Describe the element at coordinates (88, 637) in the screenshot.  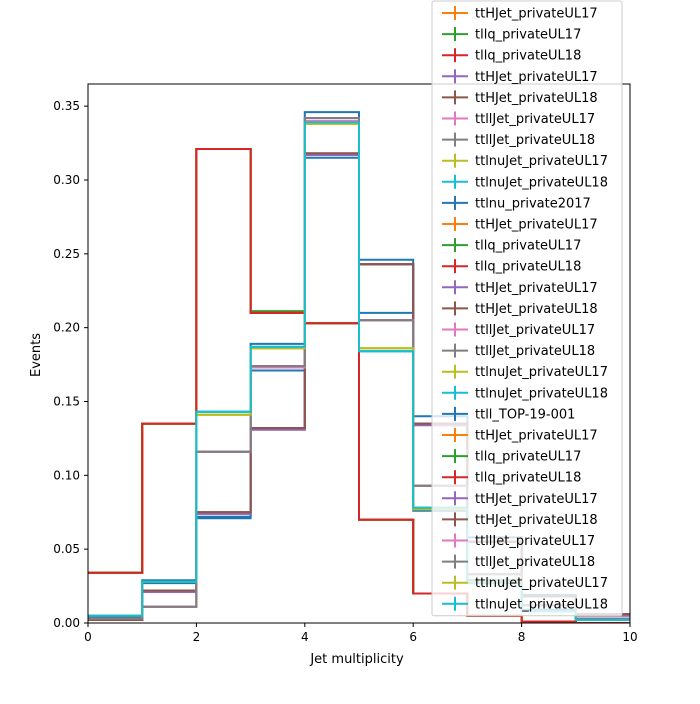
I see `x-tick-label: 0` at that location.